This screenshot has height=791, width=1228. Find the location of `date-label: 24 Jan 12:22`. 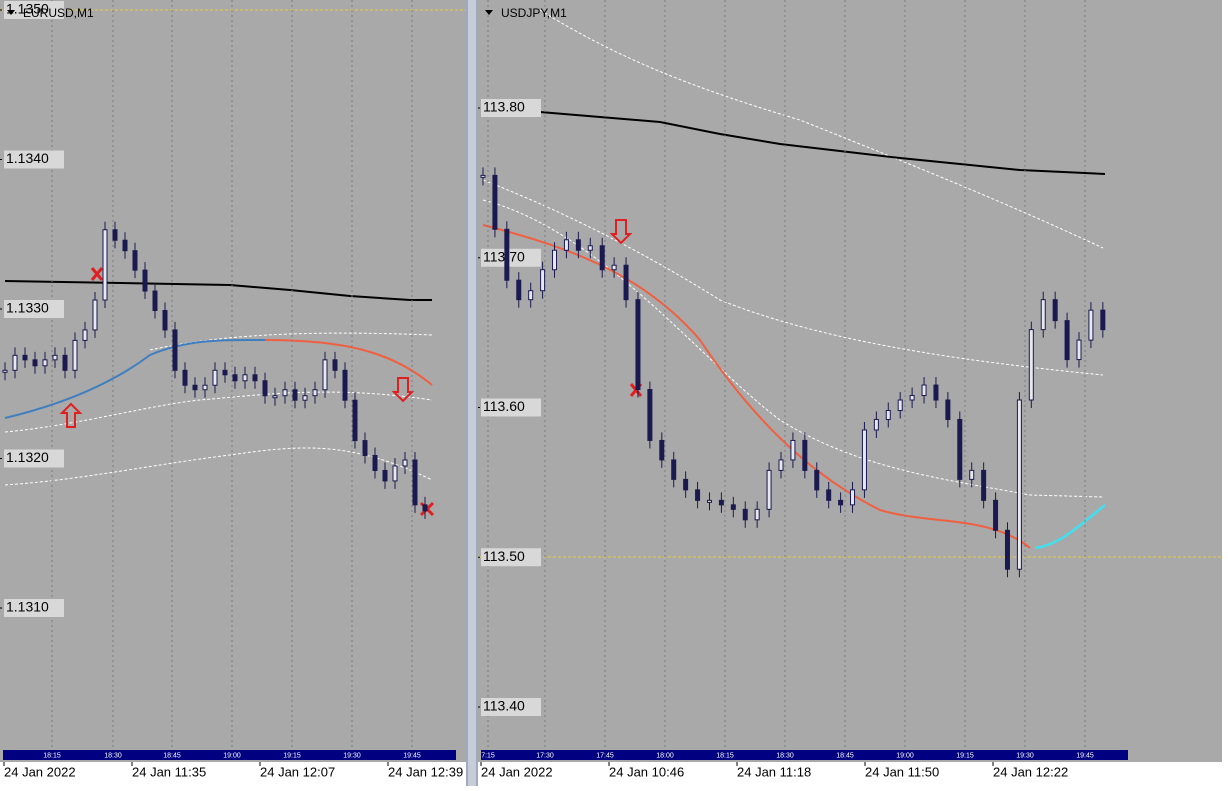

date-label: 24 Jan 12:22 is located at coordinates (1030, 771).